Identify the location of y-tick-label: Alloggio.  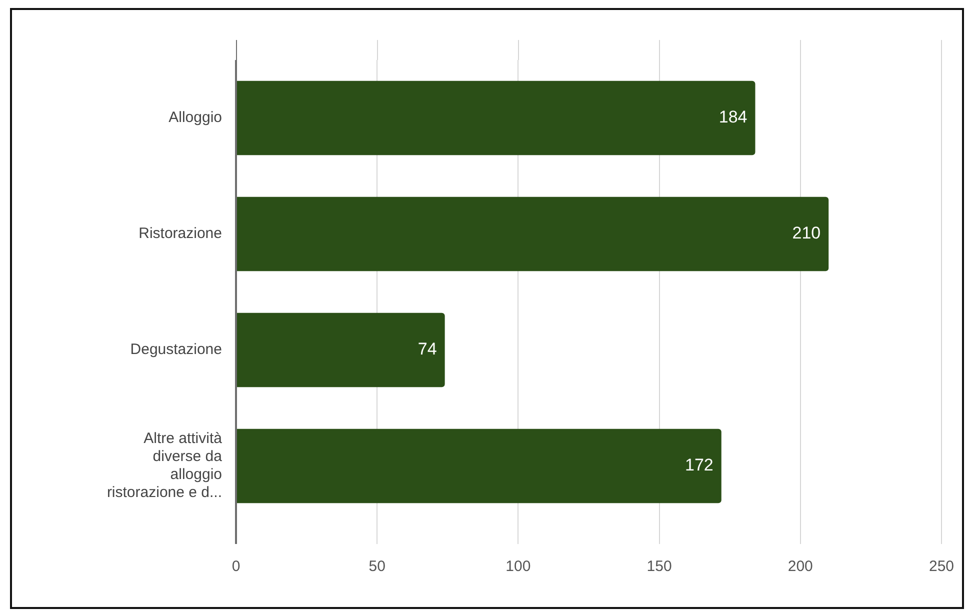
(195, 117).